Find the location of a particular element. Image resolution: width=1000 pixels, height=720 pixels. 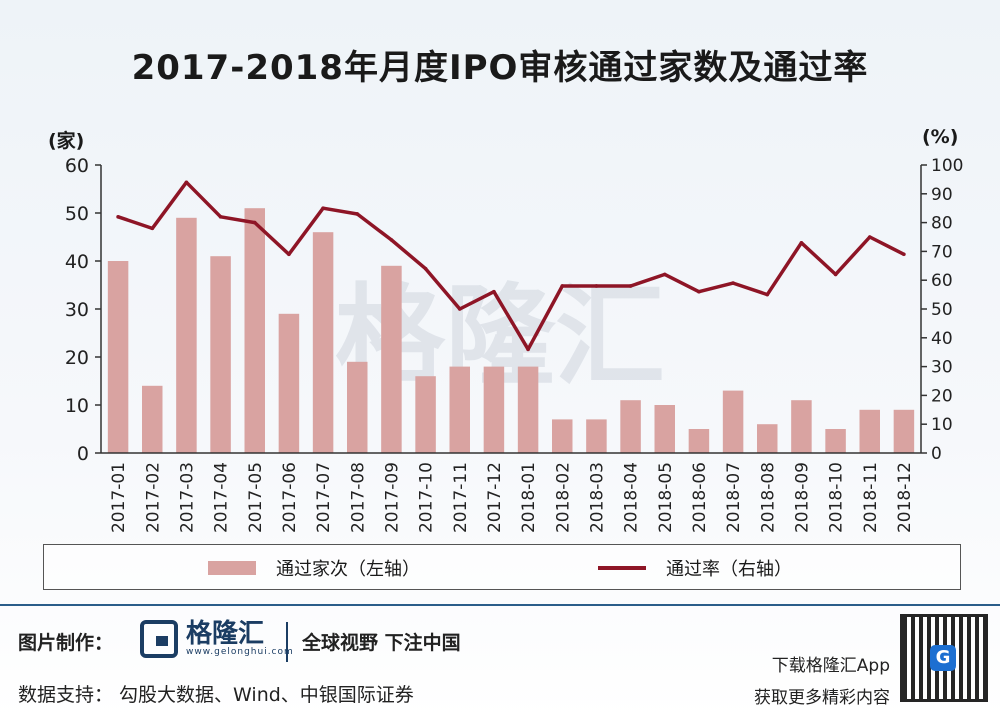

right-tick-label: 50 is located at coordinates (942, 310).